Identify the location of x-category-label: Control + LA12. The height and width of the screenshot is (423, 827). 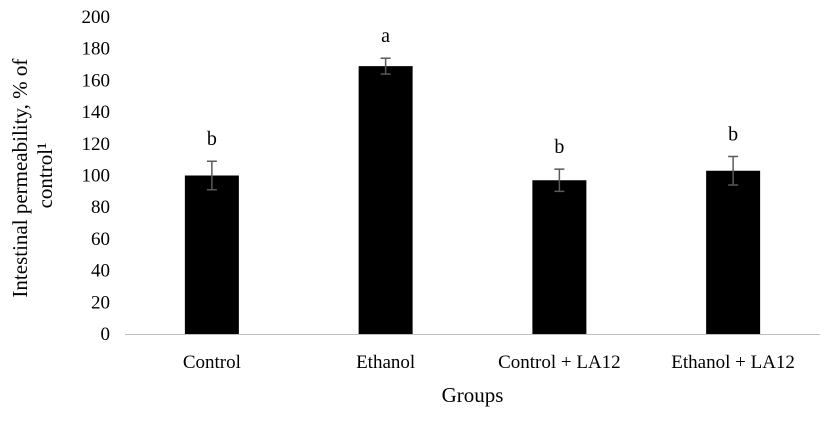
(559, 362).